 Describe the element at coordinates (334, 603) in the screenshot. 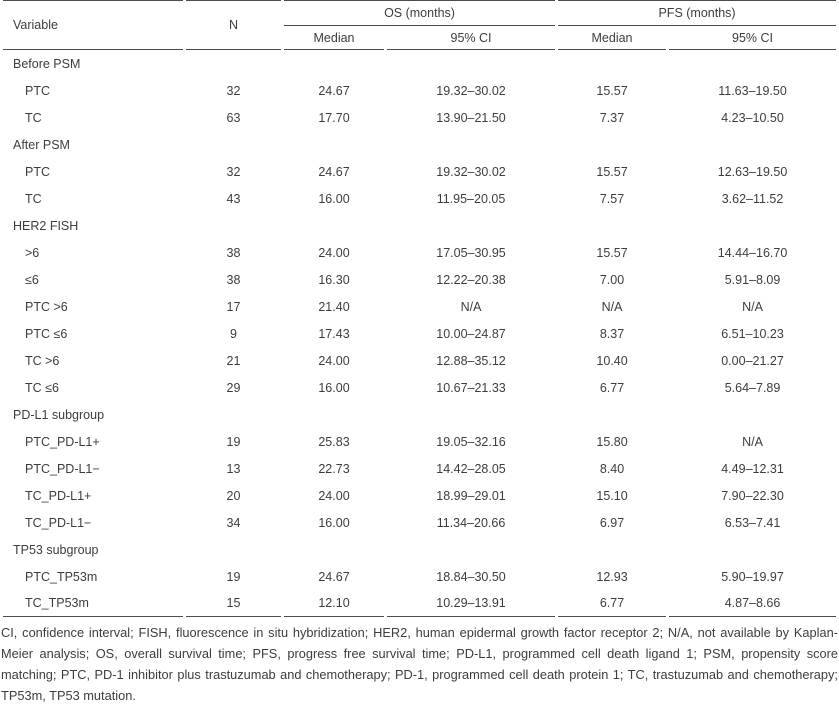

I see `cell-os-median: 12.10` at that location.